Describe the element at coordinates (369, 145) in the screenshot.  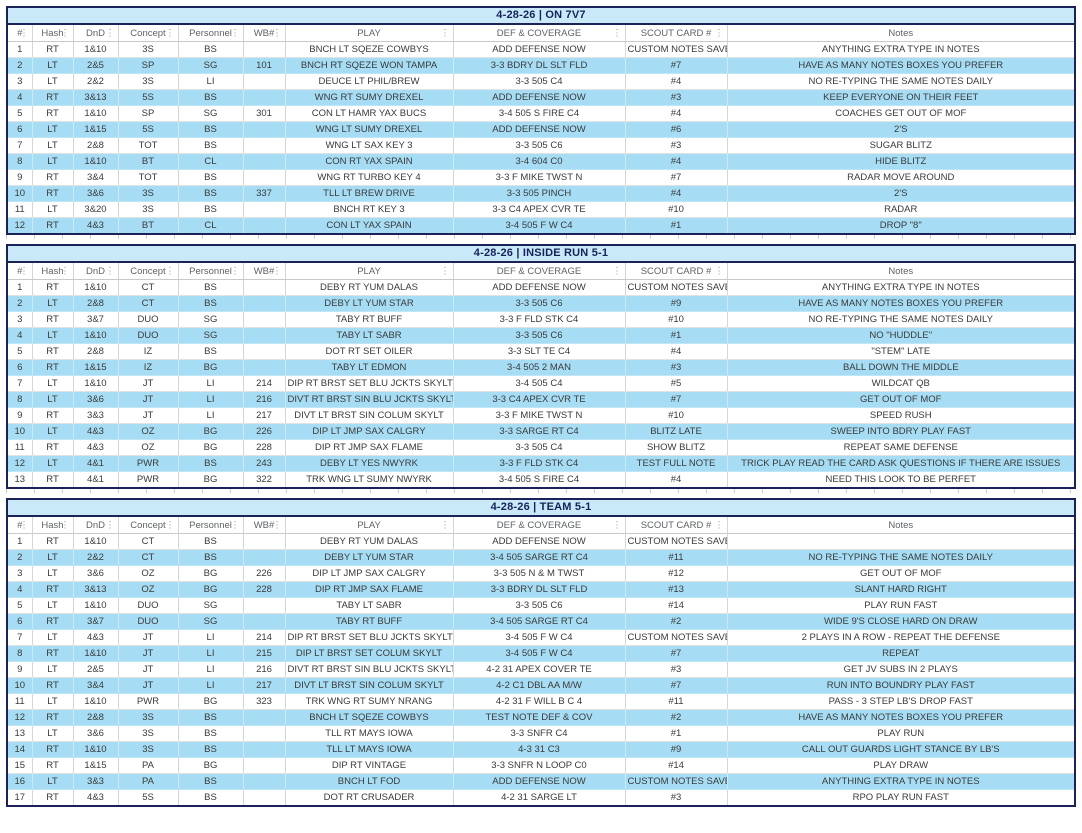
I see `cell: WNG LT SAX KEY 3` at that location.